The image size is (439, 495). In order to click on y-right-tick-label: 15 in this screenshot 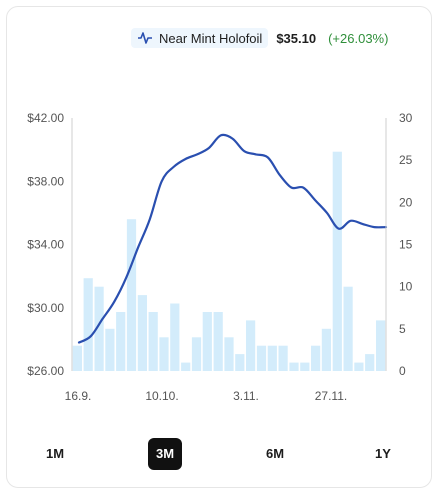, I will do `click(406, 245)`.